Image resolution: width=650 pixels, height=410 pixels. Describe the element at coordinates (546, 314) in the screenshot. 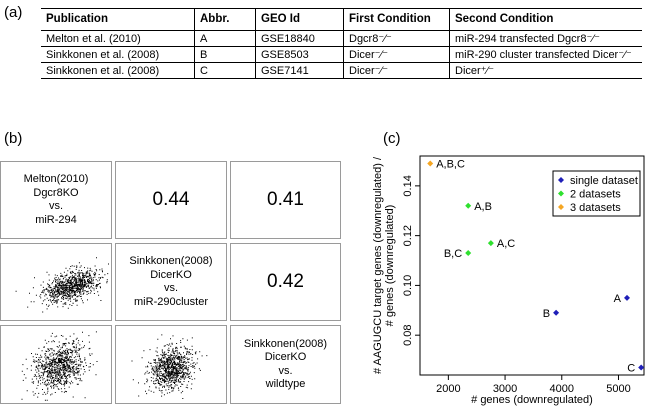

I see `point-label: B` at that location.